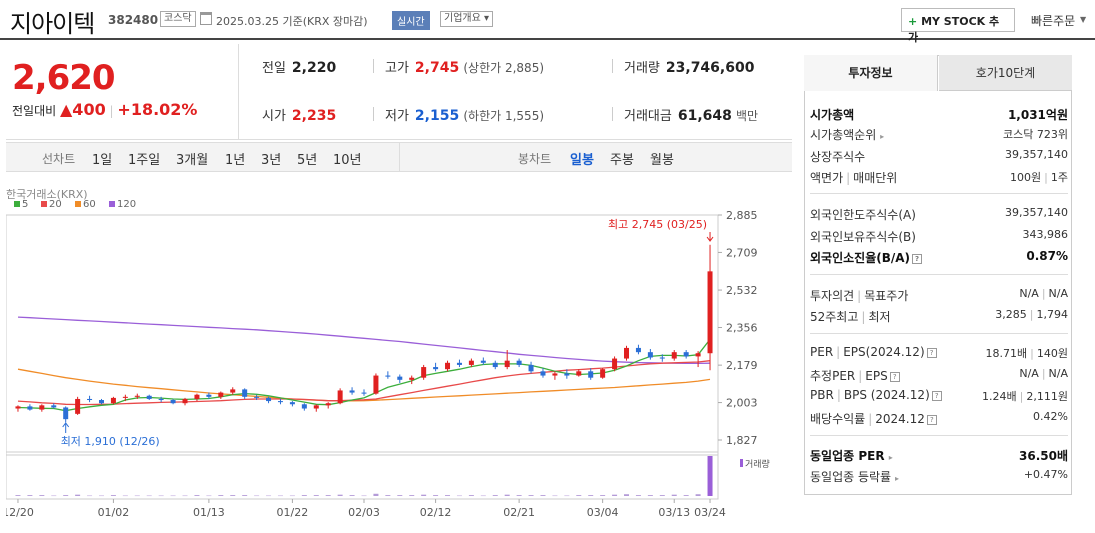 The image size is (1095, 533). What do you see at coordinates (742, 365) in the screenshot?
I see `y-tick-label: 2,179` at bounding box center [742, 365].